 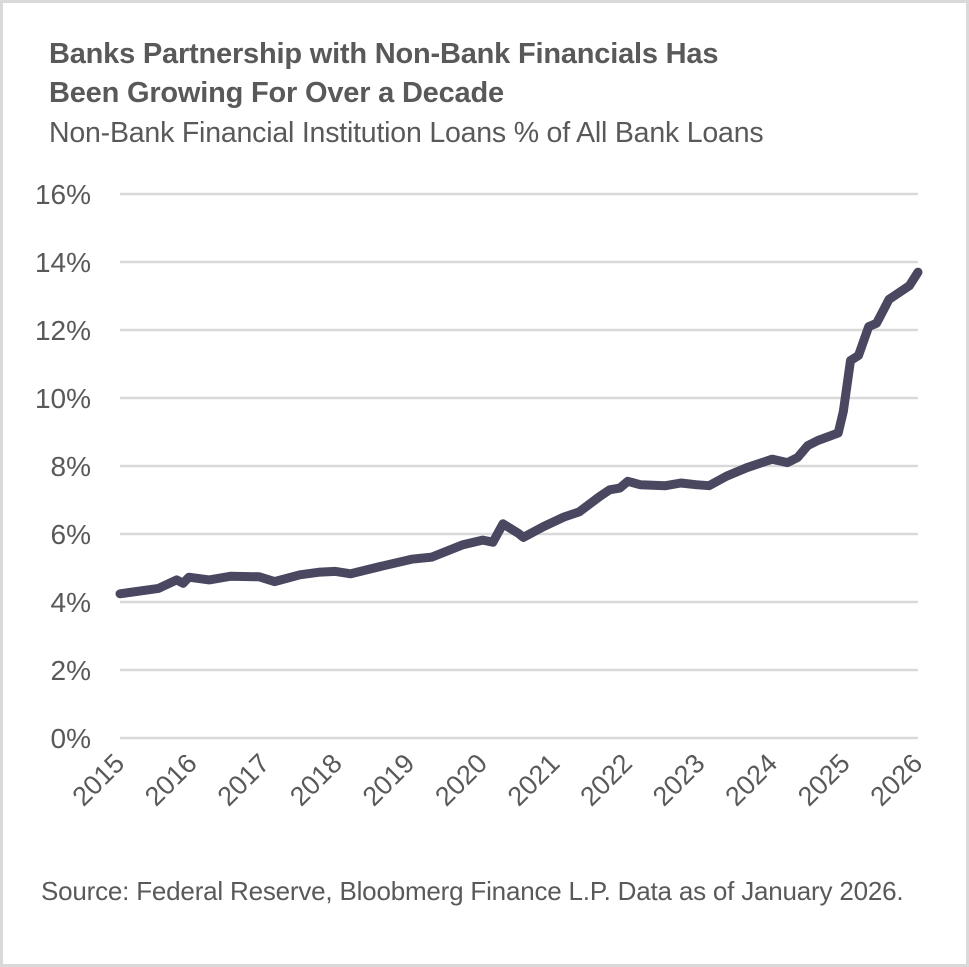 What do you see at coordinates (461, 780) in the screenshot?
I see `x-tick-label: 2020` at bounding box center [461, 780].